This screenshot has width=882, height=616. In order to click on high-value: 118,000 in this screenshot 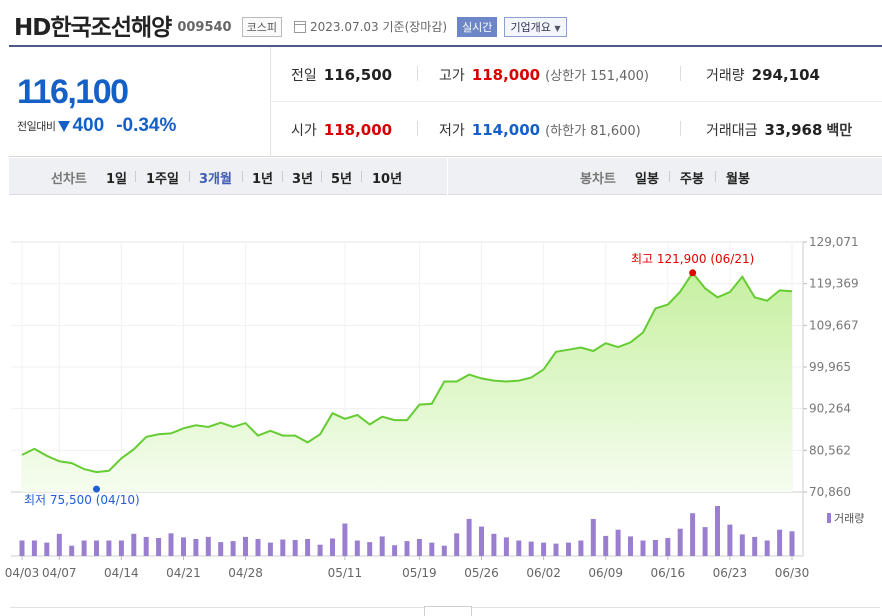, I will do `click(506, 74)`.